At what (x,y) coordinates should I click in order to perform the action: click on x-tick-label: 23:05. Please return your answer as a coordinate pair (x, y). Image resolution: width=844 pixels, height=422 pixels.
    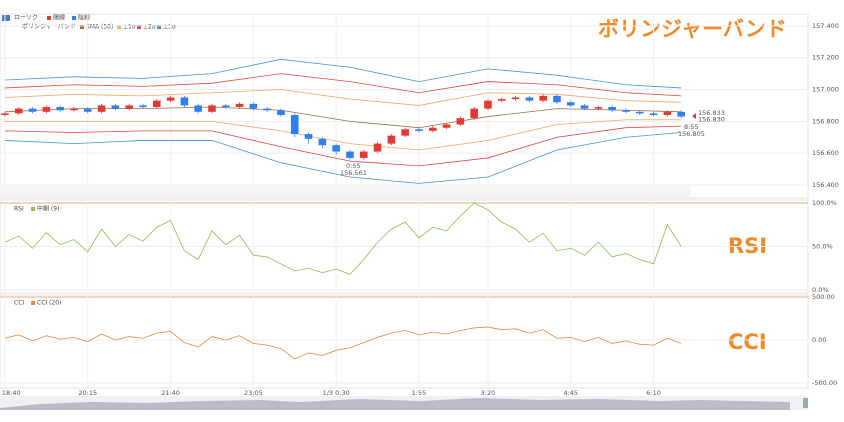
    Looking at the image, I should click on (253, 393).